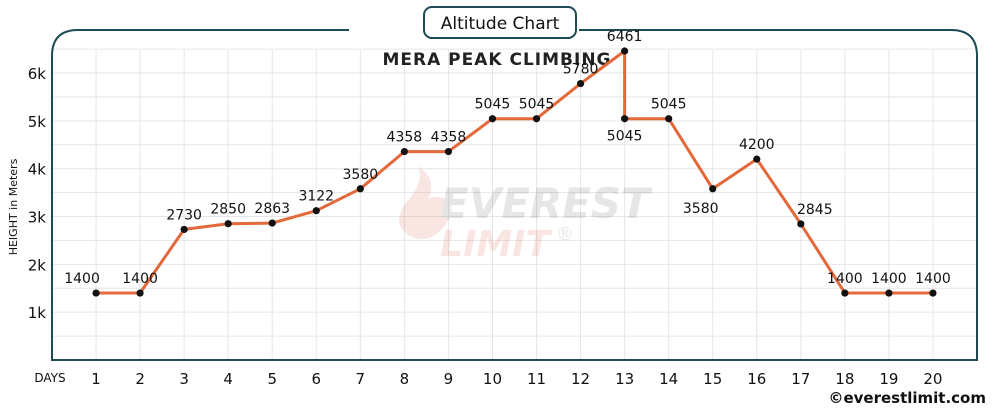 Image resolution: width=1000 pixels, height=412 pixels. What do you see at coordinates (37, 313) in the screenshot?
I see `y-tick-label: 1k` at bounding box center [37, 313].